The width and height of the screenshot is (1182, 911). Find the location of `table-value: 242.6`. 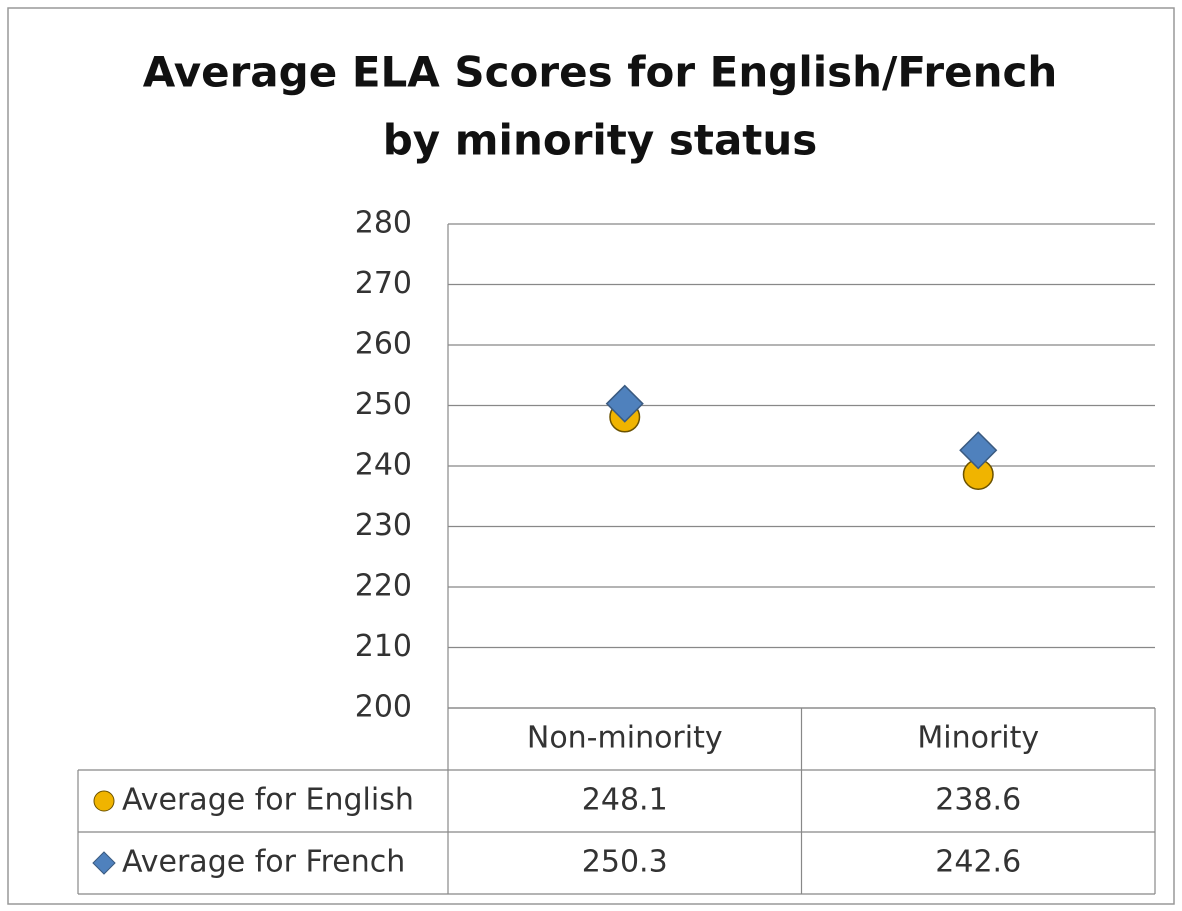

table-value: 242.6 is located at coordinates (978, 862).